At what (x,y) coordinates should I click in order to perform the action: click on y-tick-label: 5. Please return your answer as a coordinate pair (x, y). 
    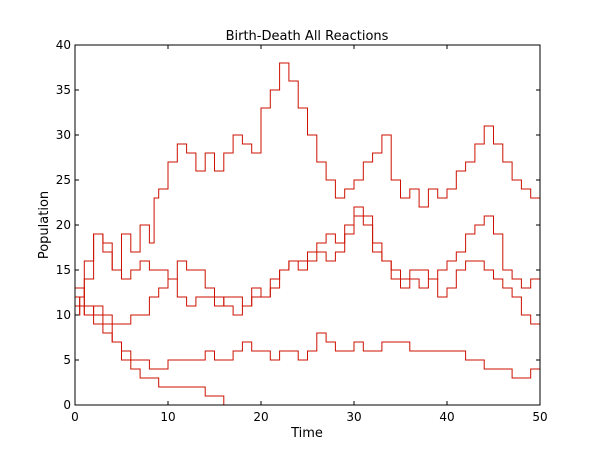
    Looking at the image, I should click on (67, 360).